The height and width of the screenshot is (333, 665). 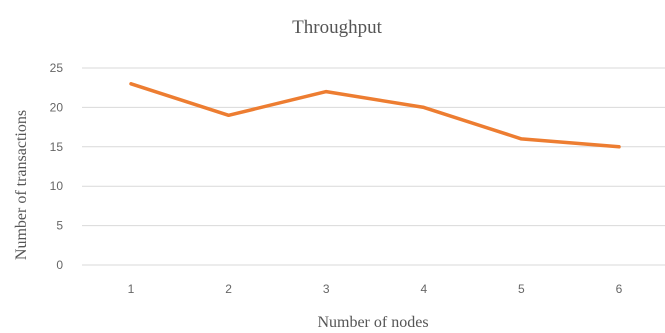 What do you see at coordinates (228, 289) in the screenshot?
I see `x-tick-label: 2` at bounding box center [228, 289].